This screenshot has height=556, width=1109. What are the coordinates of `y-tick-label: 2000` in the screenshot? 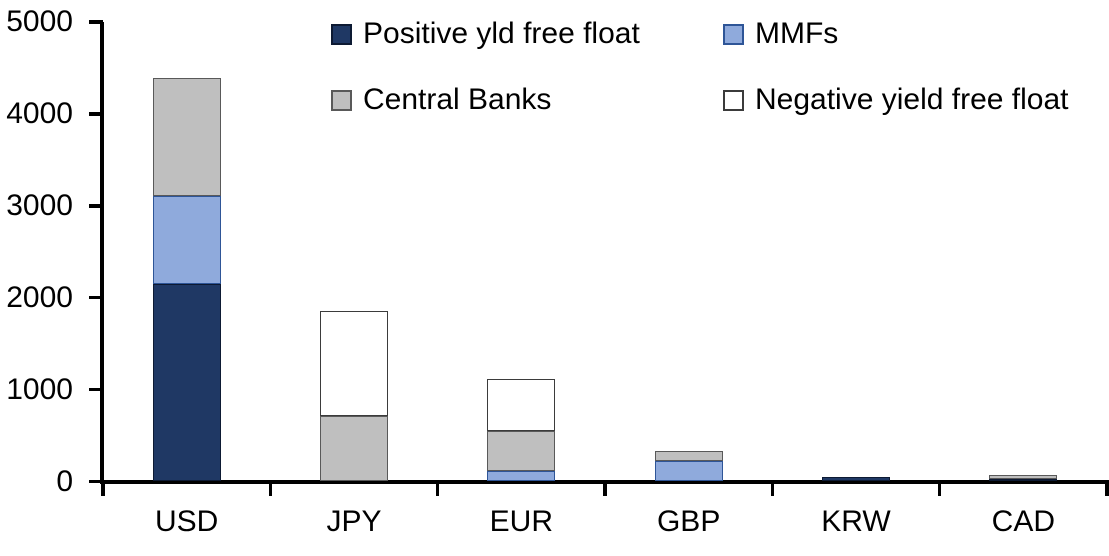 It's located at (39, 297).